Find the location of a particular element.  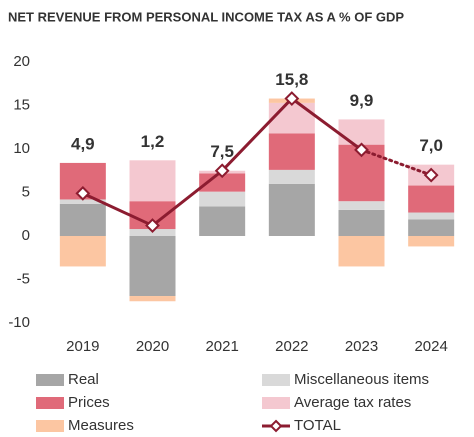

total-line-dotted is located at coordinates (396, 162).